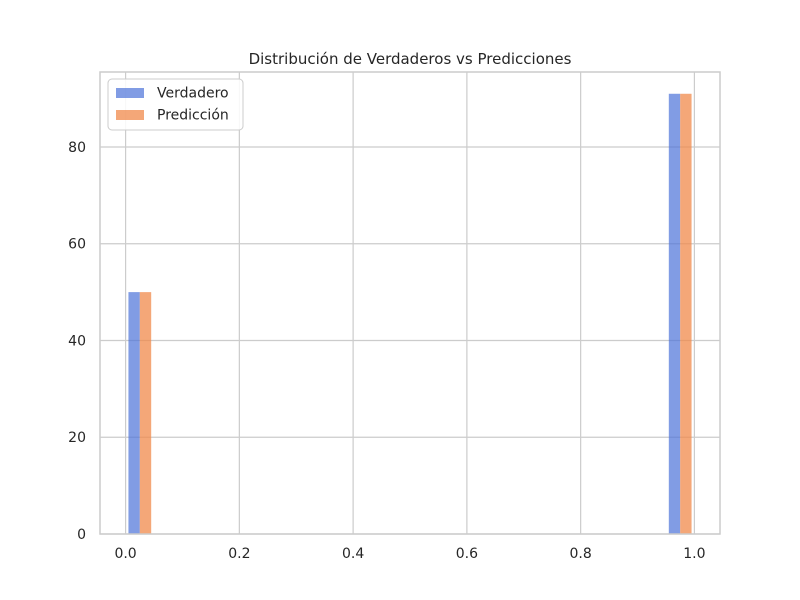 Image resolution: width=800 pixels, height=600 pixels. What do you see at coordinates (81, 535) in the screenshot?
I see `y-tick-label: 0` at bounding box center [81, 535].